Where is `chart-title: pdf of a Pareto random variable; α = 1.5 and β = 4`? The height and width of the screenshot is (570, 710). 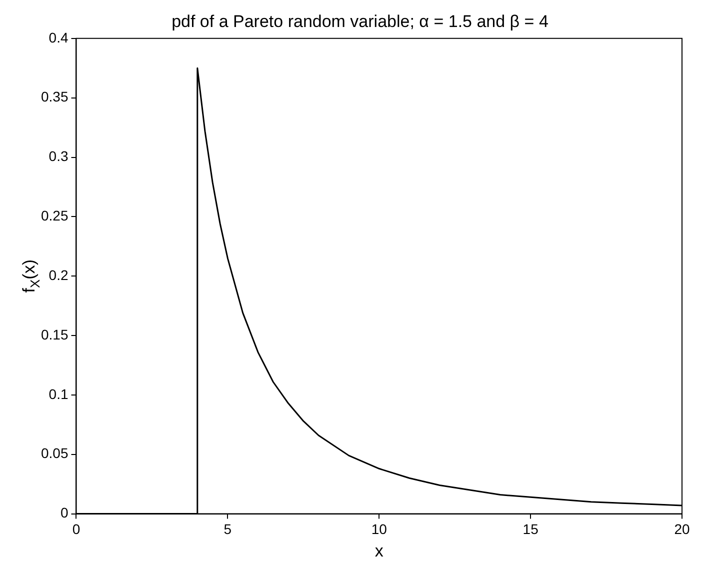 chart-title: pdf of a Pareto random variable; α = 1.5 and β = 4 is located at coordinates (360, 21).